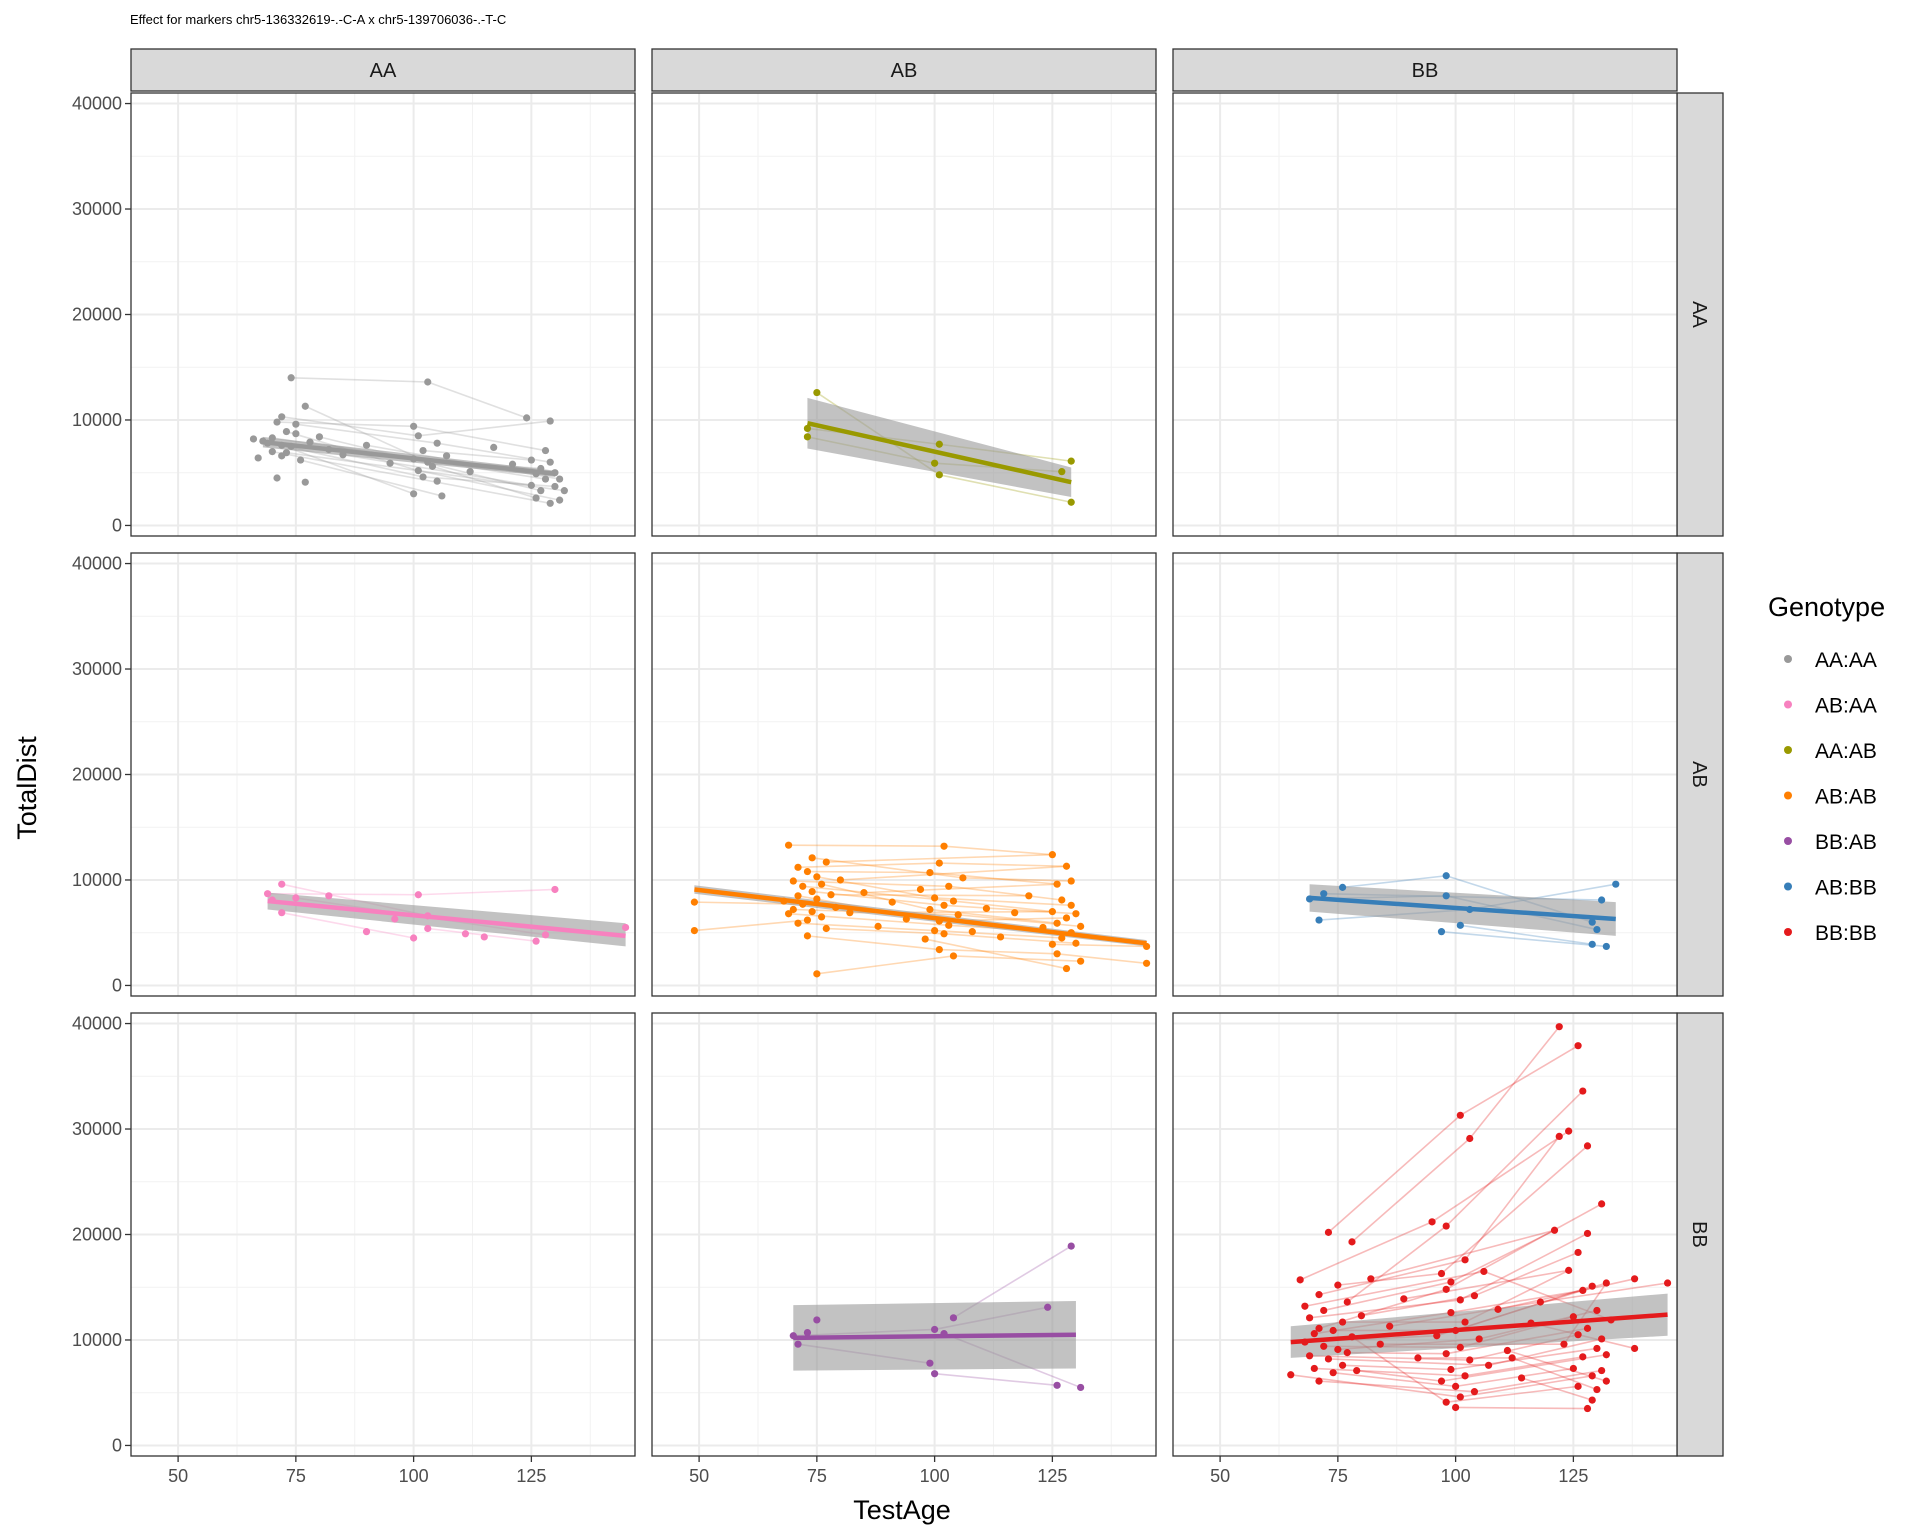 This screenshot has height=1536, width=1920. I want to click on row-strip-bb, so click(1700, 1234).